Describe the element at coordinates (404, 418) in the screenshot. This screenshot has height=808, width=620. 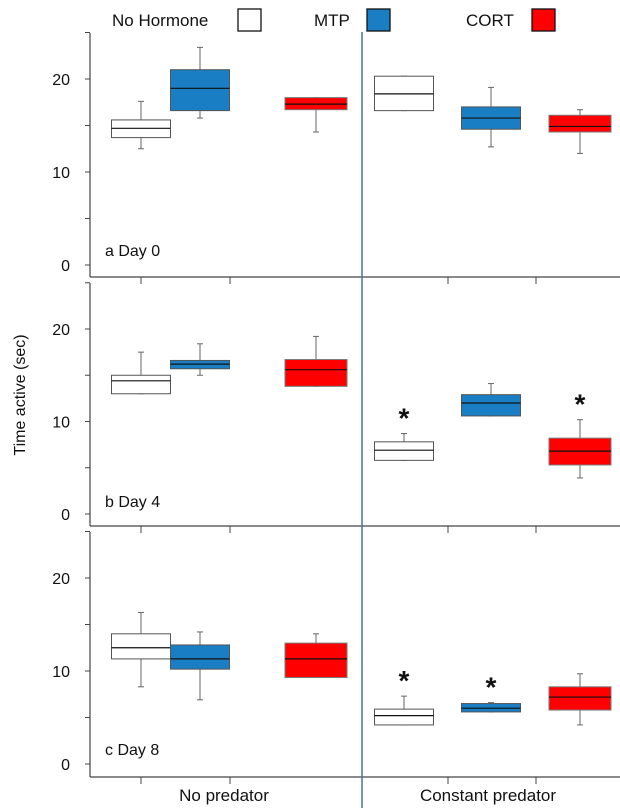
I see `panel-2-box-constant-predator-no-hormone-significance-star: *` at that location.